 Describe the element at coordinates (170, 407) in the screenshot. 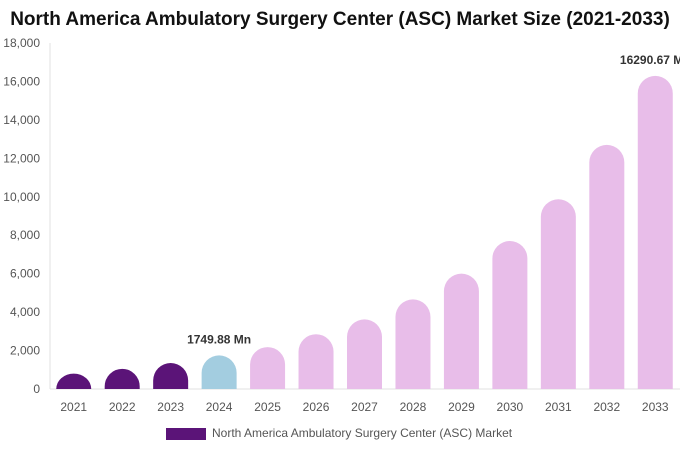

I see `x-tick-label: 2023` at that location.